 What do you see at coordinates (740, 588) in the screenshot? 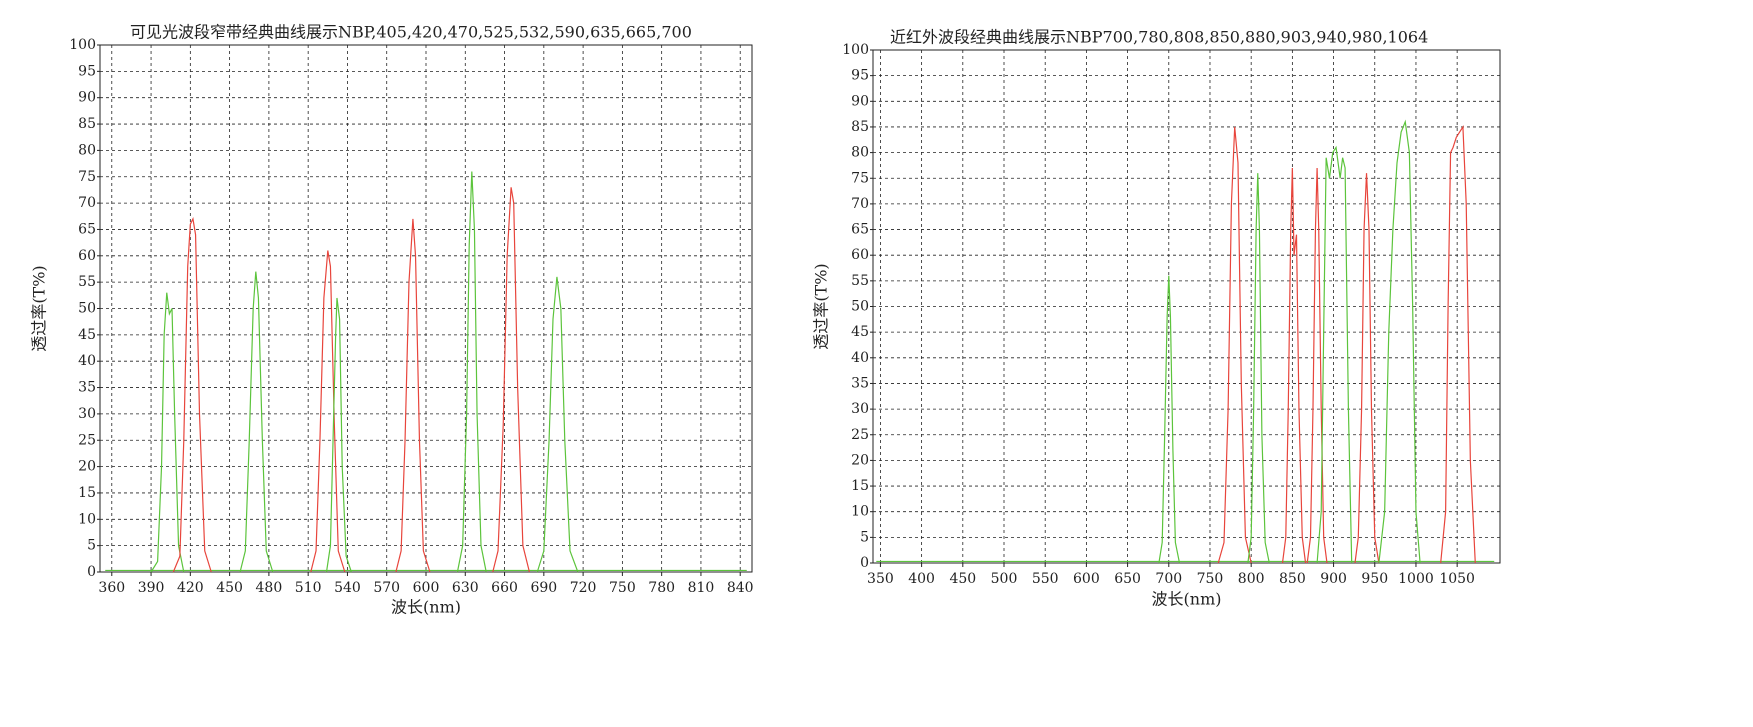
I see `x-tick-label: 840` at bounding box center [740, 588].